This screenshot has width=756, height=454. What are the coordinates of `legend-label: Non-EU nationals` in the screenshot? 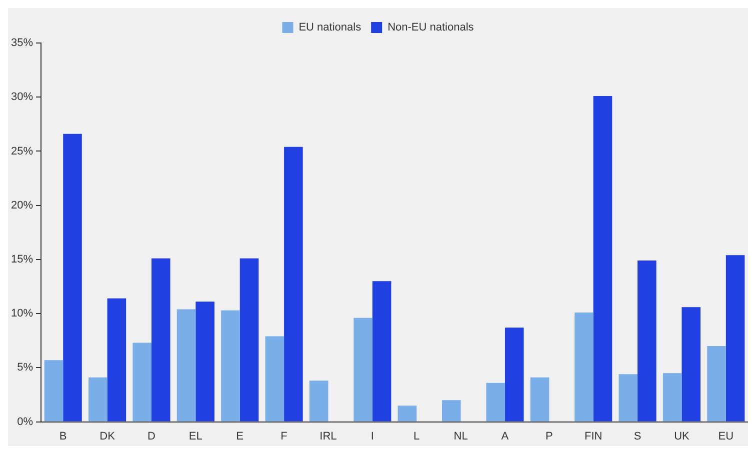 It's located at (431, 28).